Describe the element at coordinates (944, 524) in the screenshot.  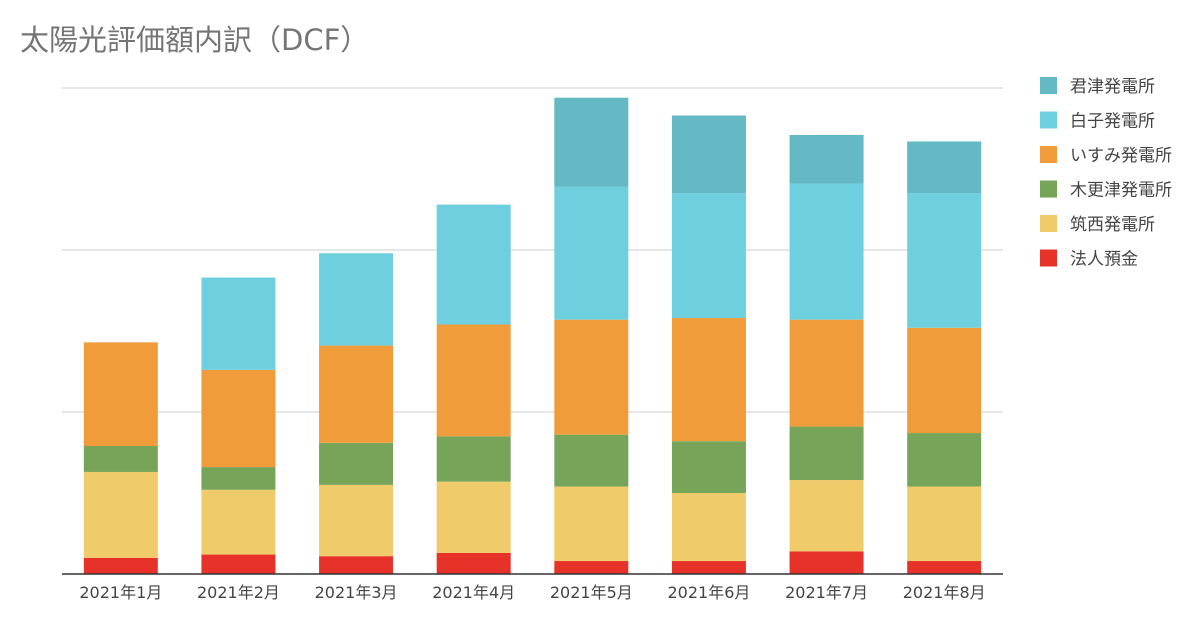
I see `bar-segment: 筑西発電所 2021年8月` at that location.